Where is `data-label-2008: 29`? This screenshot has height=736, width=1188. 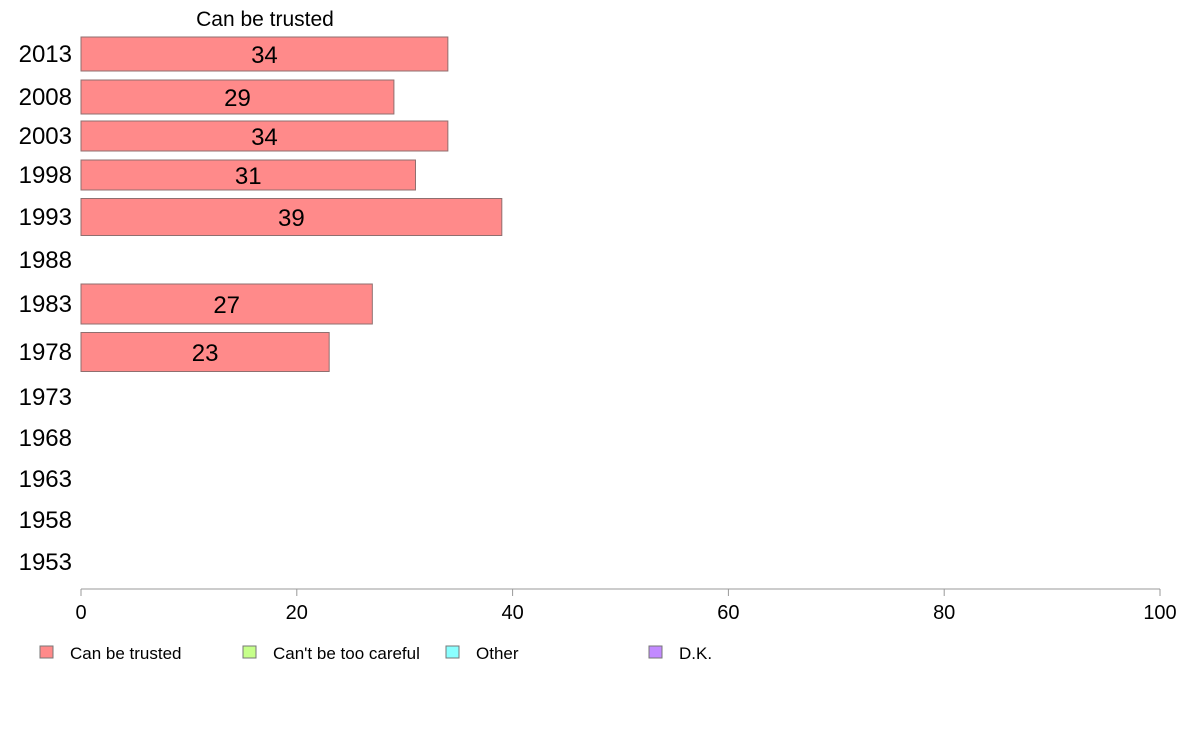 data-label-2008: 29 is located at coordinates (237, 98).